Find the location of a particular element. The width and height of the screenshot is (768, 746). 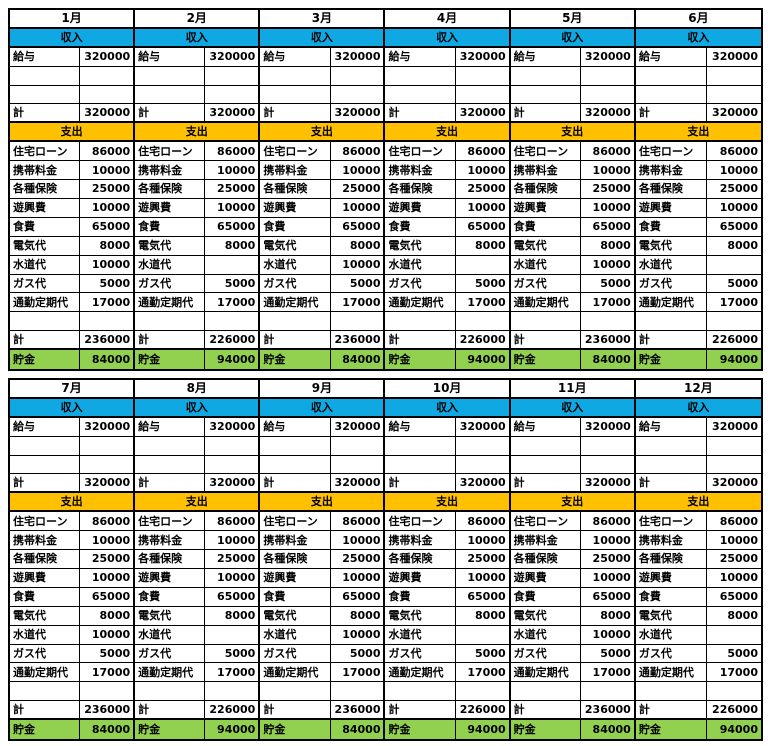

expense-row: 通勤定期代 17000 is located at coordinates (322, 673).